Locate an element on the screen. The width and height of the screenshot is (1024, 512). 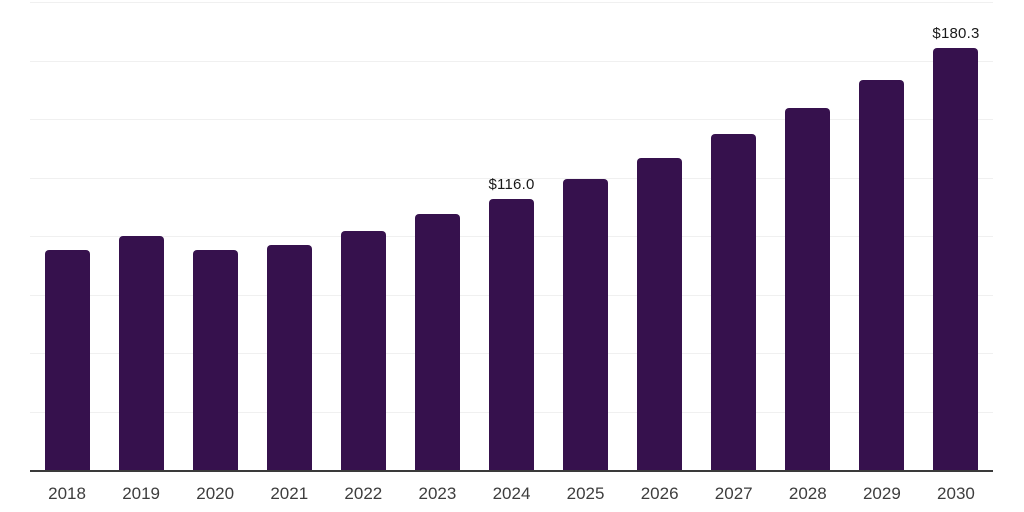
x-axis-label: 2024 is located at coordinates (511, 493).